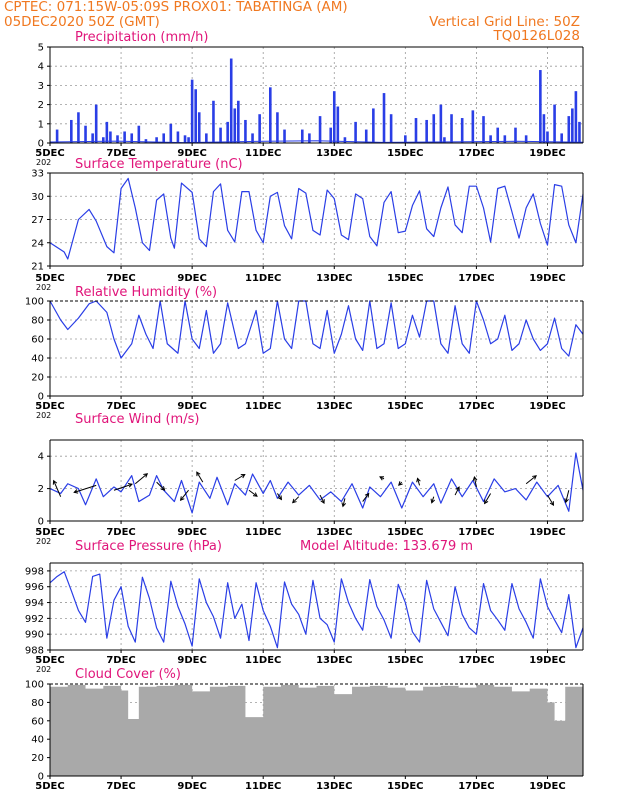 The image size is (618, 800). What do you see at coordinates (41, 86) in the screenshot?
I see `y-tick-label: 3` at bounding box center [41, 86].